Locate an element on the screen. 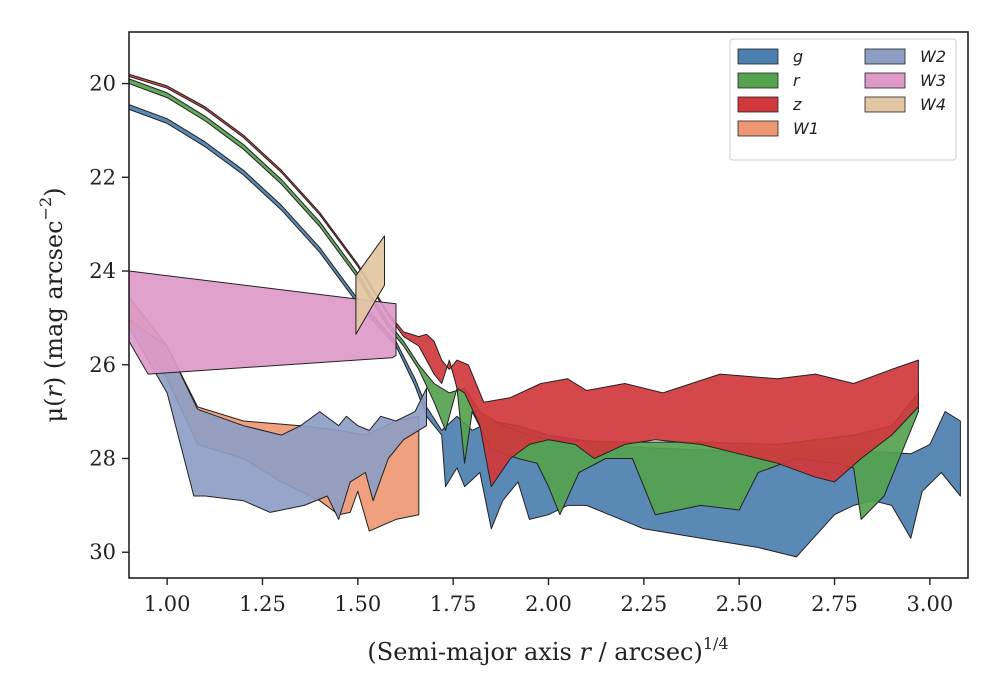  legend-swatch-w4 is located at coordinates (885, 104).